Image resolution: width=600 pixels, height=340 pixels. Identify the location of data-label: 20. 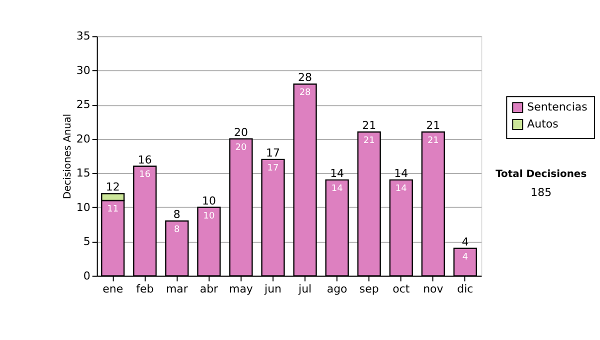
(241, 147).